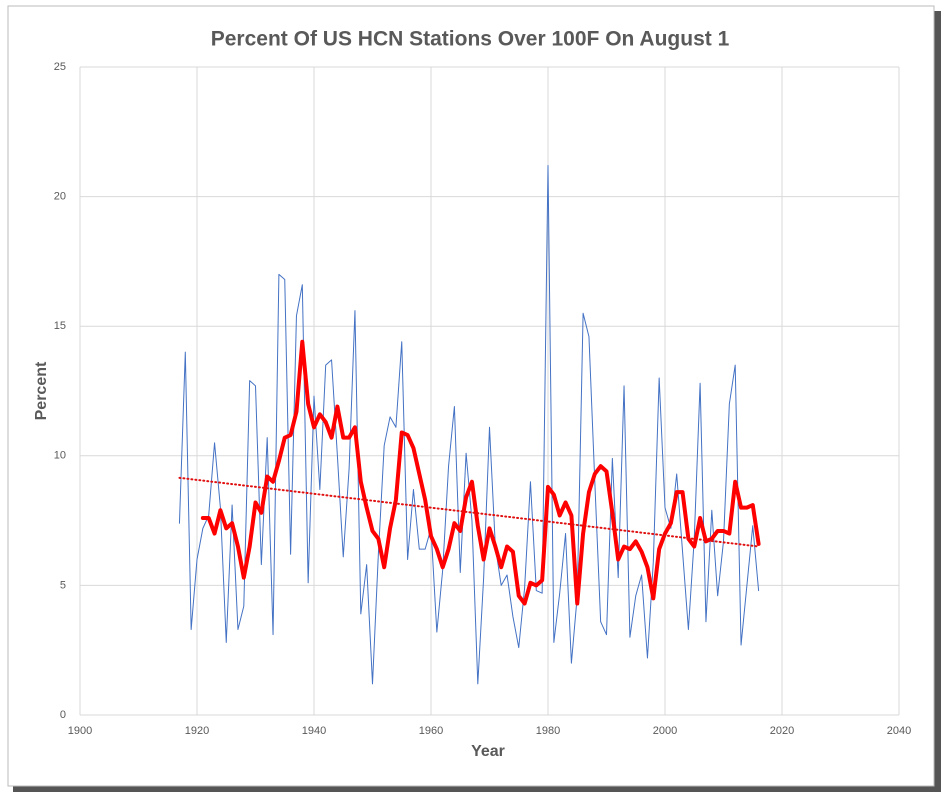 The width and height of the screenshot is (951, 804). I want to click on trend-line, so click(469, 512).